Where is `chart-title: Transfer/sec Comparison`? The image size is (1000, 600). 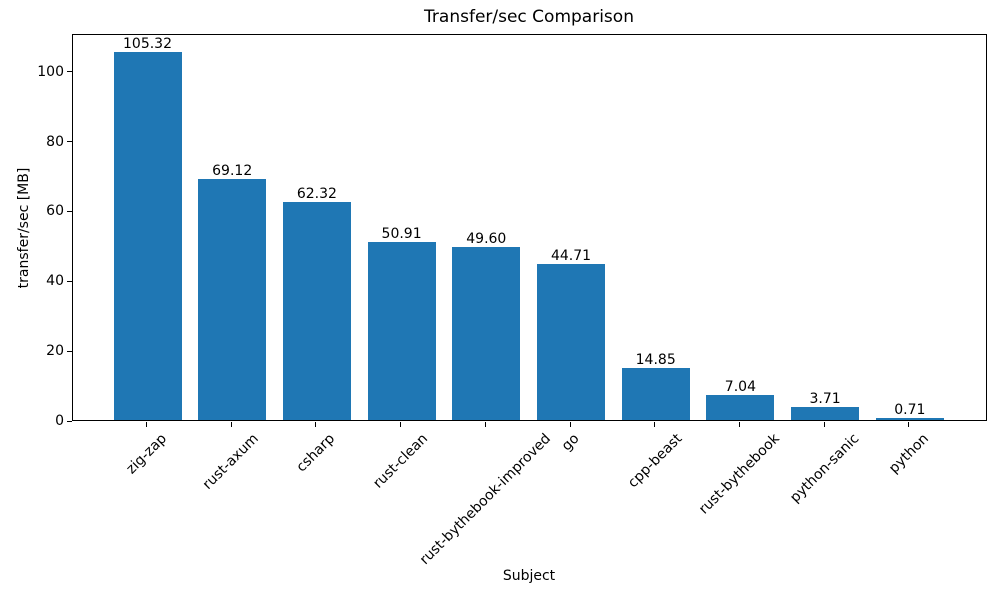 chart-title: Transfer/sec Comparison is located at coordinates (529, 17).